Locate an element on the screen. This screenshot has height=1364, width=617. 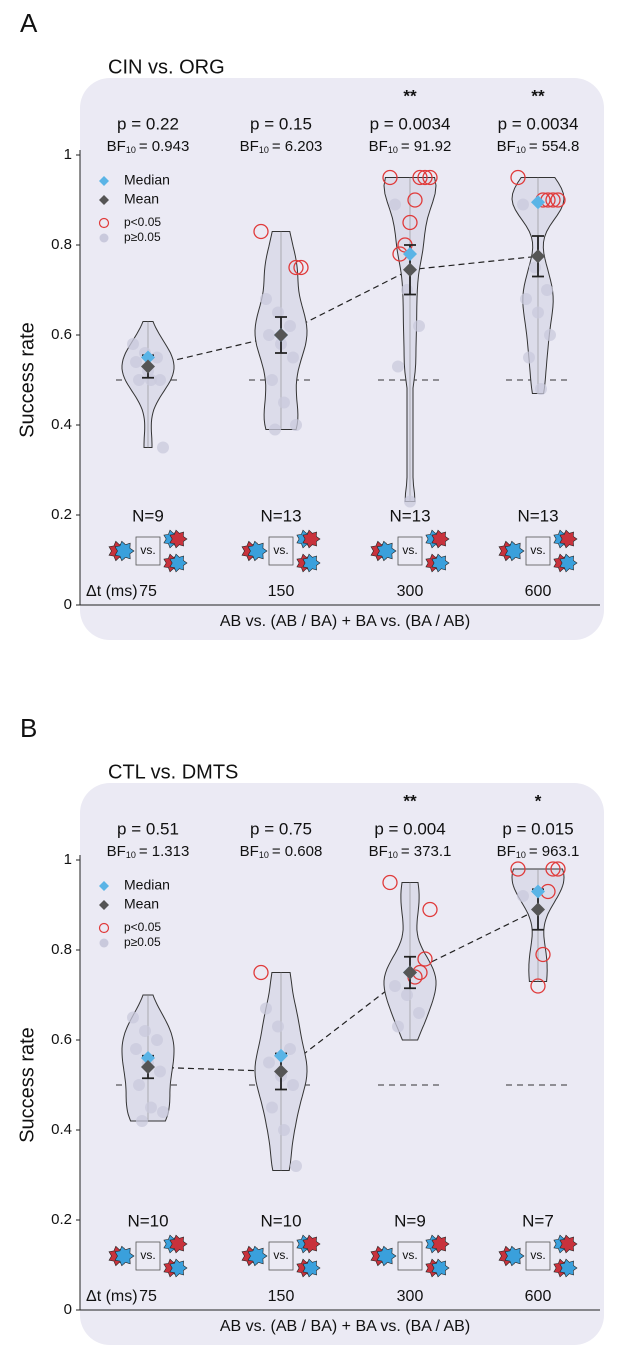
y-tick-label: 0.8 is located at coordinates (61, 244).